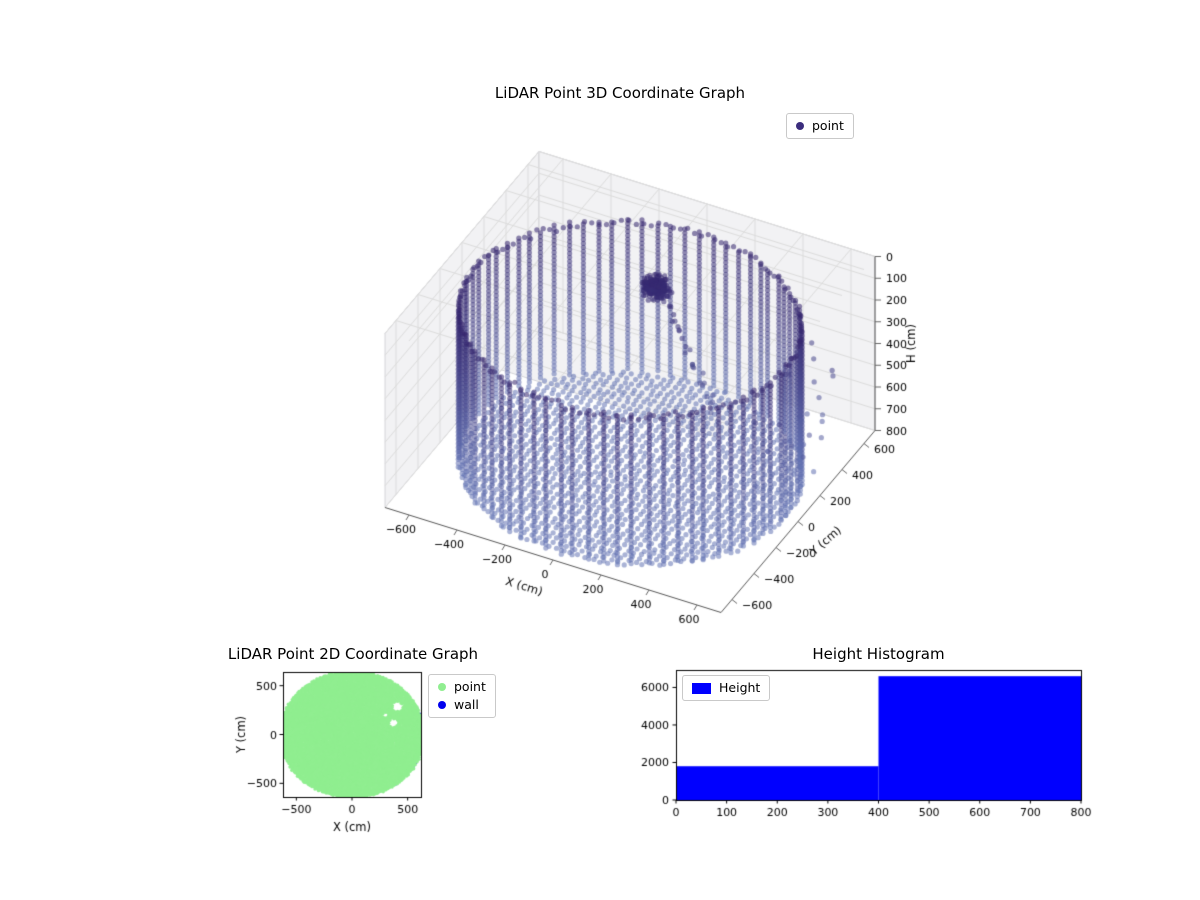 This screenshot has height=900, width=1200. Describe the element at coordinates (363, 750) in the screenshot. I see `plot2d-canvas` at that location.